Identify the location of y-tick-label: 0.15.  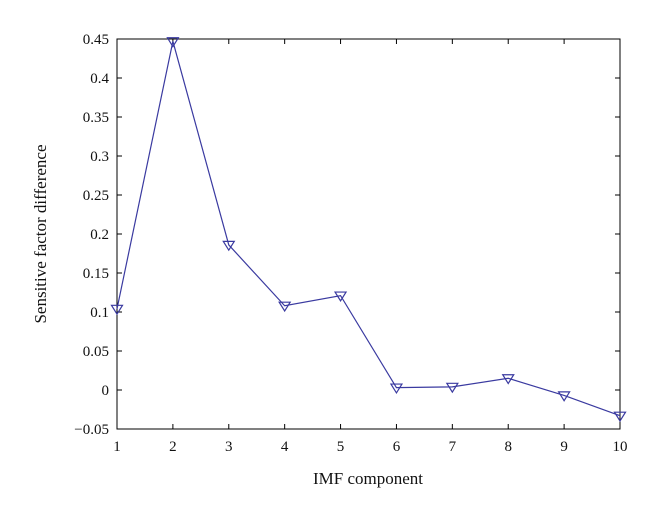
(96, 274).